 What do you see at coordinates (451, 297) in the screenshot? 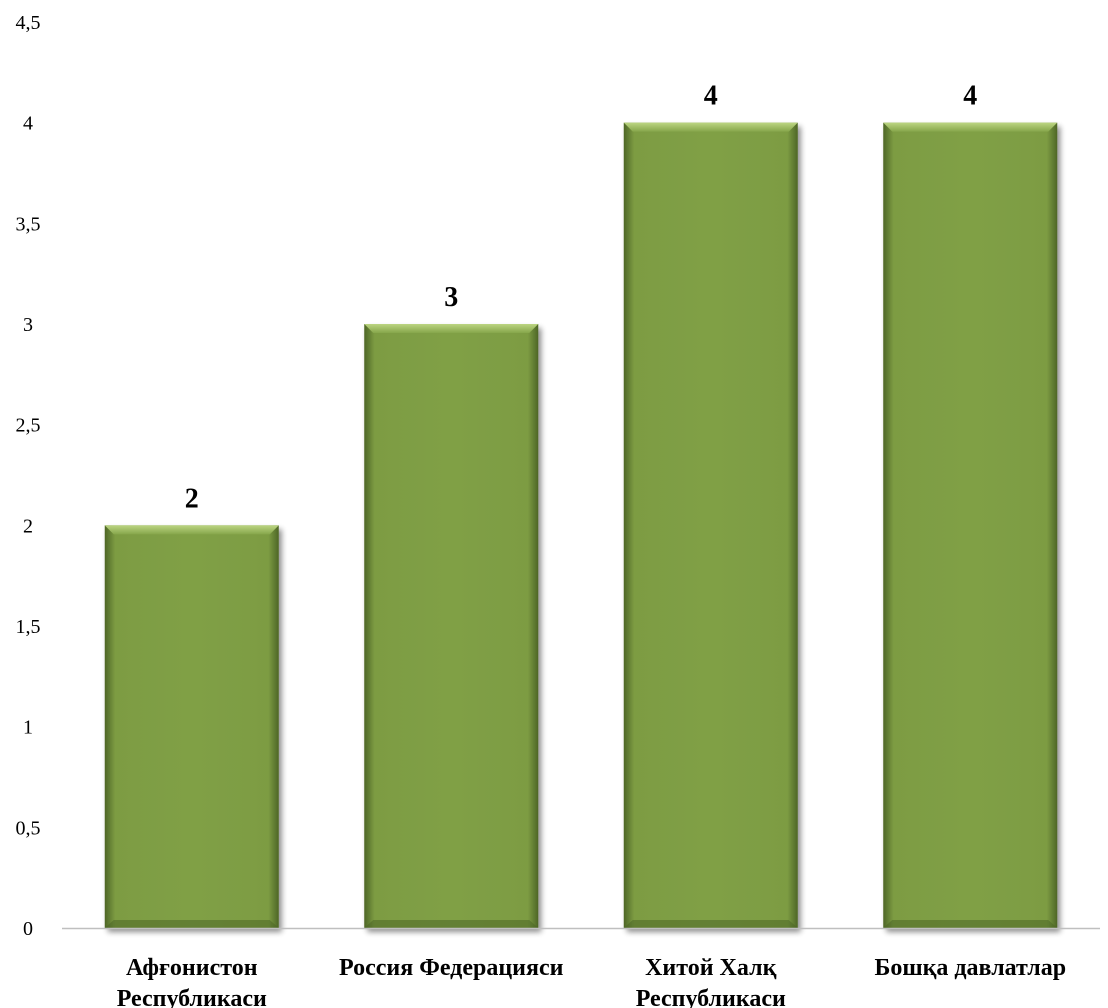
I see `bar-value-label: 3` at bounding box center [451, 297].